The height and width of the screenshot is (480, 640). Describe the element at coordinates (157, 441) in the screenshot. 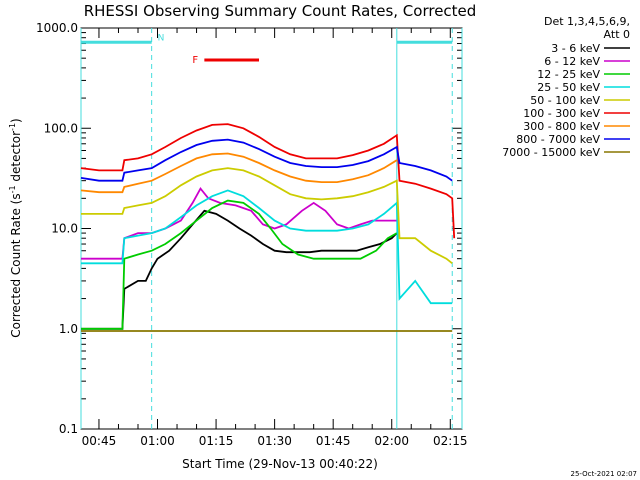

I see `x-tick-label: 01:00` at that location.